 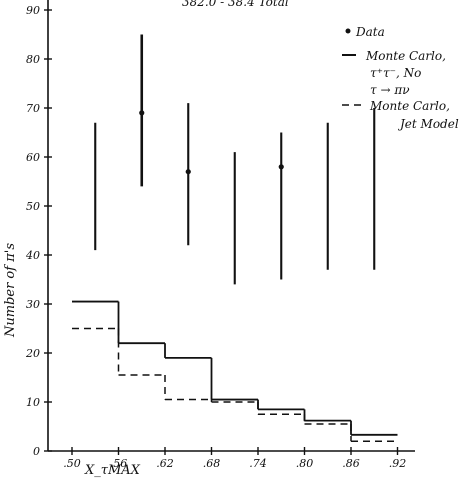 What do you see at coordinates (348, 31) in the screenshot?
I see `legend-data-marker` at bounding box center [348, 31].